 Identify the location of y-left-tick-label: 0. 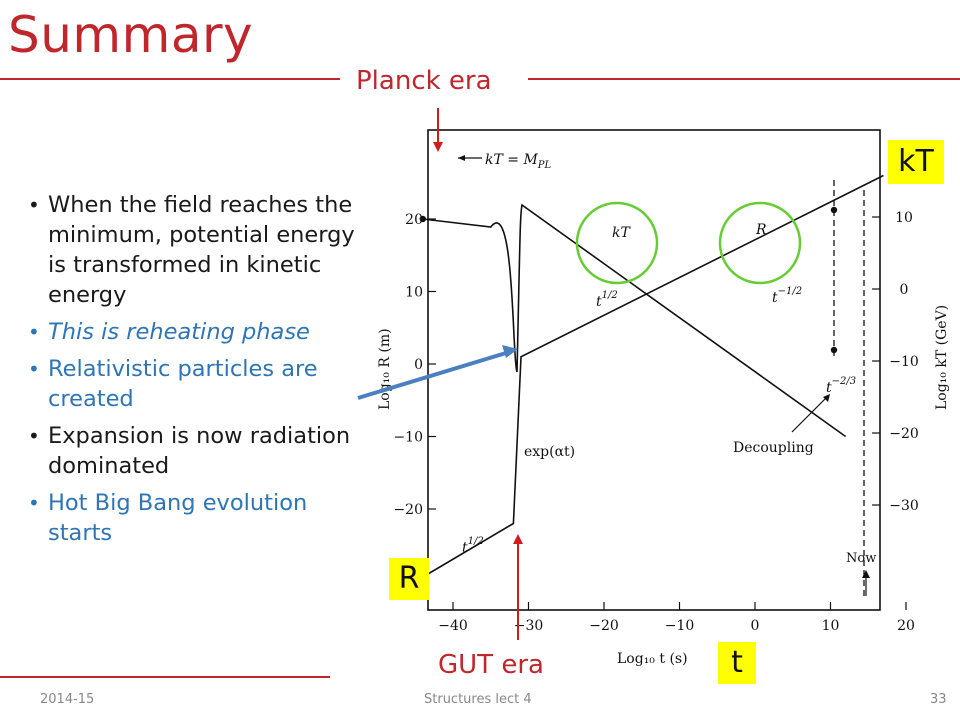
(418, 365).